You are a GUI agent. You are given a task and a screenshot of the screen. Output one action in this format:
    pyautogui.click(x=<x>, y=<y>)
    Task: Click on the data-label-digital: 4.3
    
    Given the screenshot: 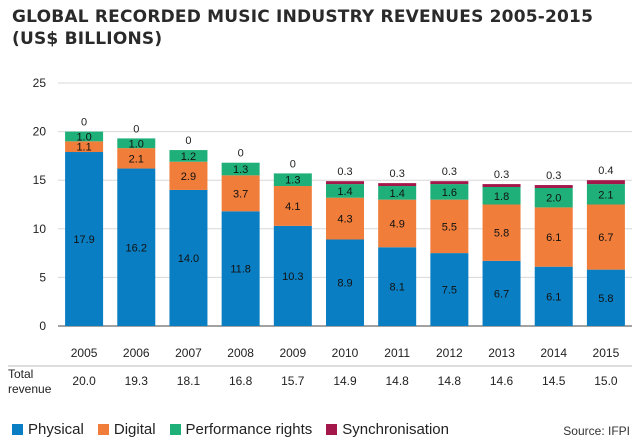 What is the action you would take?
    pyautogui.click(x=344, y=220)
    